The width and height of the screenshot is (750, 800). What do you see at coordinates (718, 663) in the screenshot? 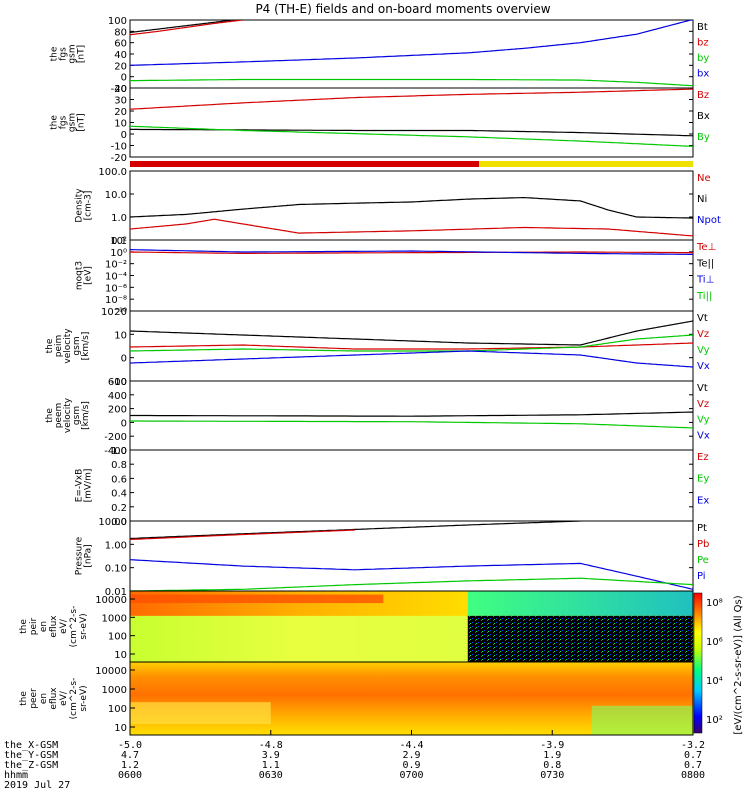
I see `colorbar: 10⁸ 10⁶ 10⁴ 10² [eV/(cm^2-s-sr-eV)] (All Qs)` at bounding box center [718, 663].